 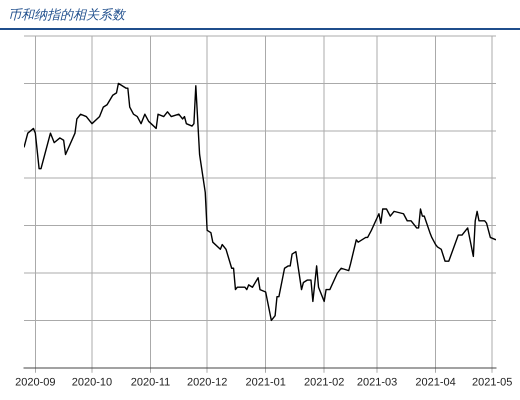 I want to click on x-tick-label: 2020-11, so click(x=150, y=382).